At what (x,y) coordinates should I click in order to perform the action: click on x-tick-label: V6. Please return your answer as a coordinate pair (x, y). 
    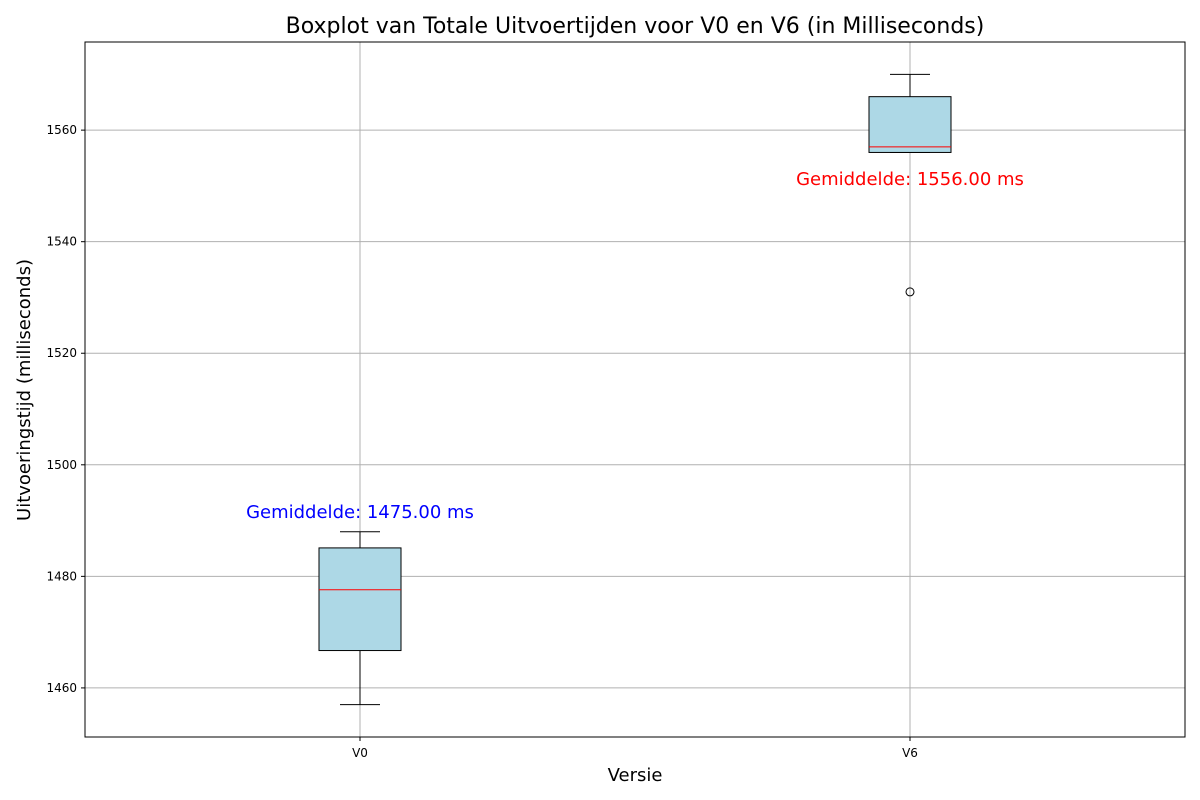
    Looking at the image, I should click on (910, 753).